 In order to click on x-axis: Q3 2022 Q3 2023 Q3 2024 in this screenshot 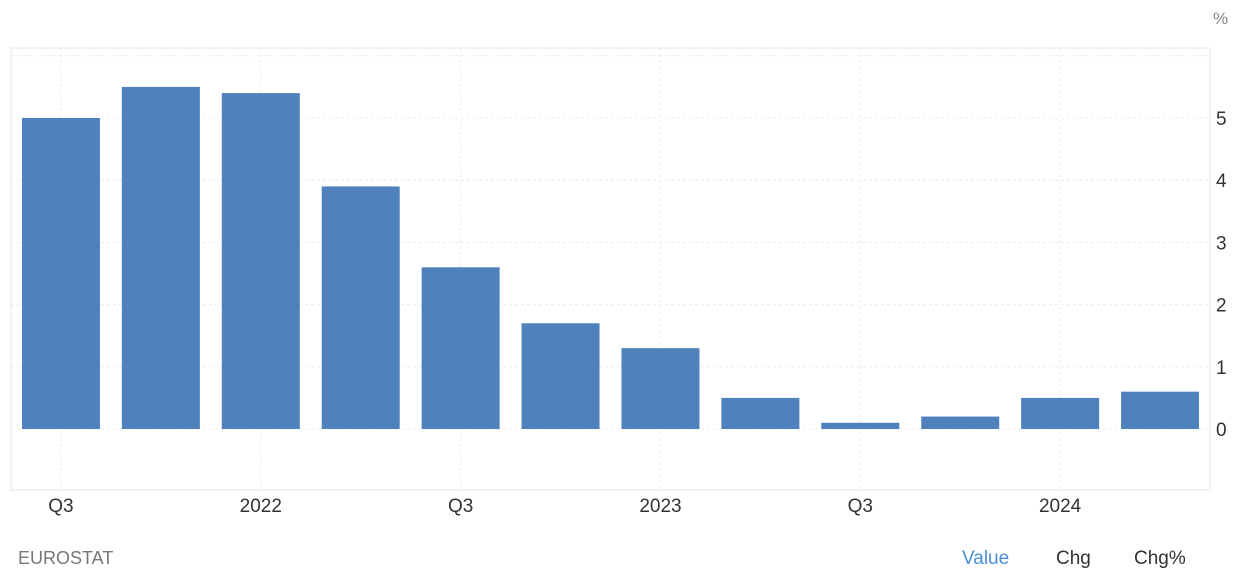, I will do `click(564, 506)`.